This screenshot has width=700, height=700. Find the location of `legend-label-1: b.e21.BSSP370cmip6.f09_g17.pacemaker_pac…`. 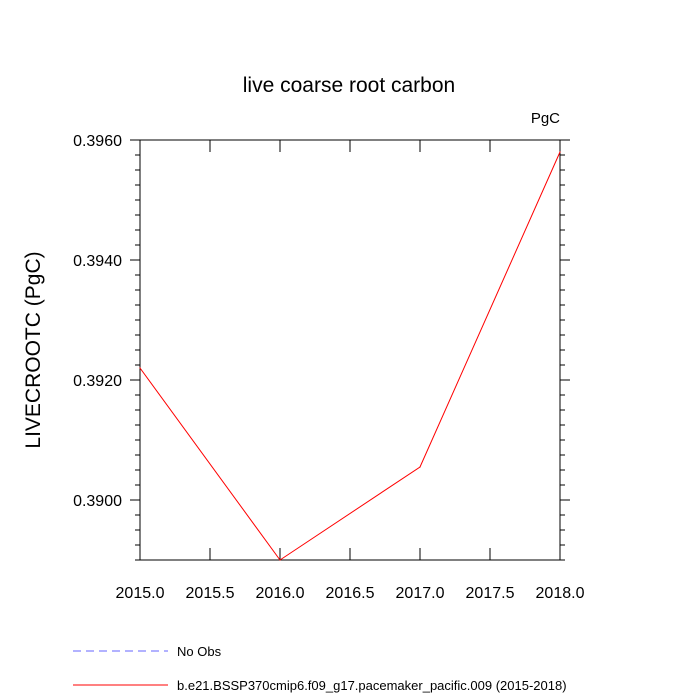

legend-label-1: b.e21.BSSP370cmip6.f09_g17.pacemaker_pac… is located at coordinates (372, 685).